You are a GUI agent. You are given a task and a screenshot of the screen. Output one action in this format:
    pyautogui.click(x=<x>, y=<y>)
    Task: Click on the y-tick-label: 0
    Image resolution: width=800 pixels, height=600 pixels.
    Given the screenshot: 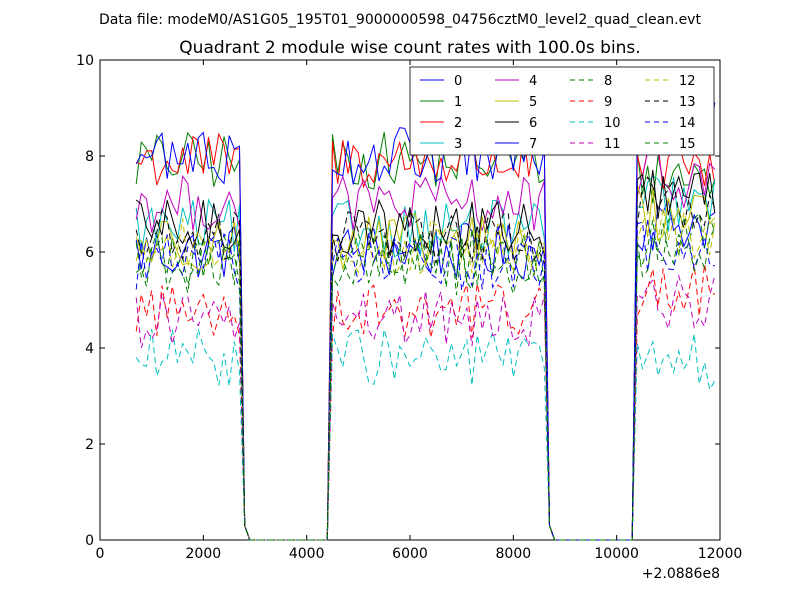 What is the action you would take?
    pyautogui.click(x=89, y=541)
    